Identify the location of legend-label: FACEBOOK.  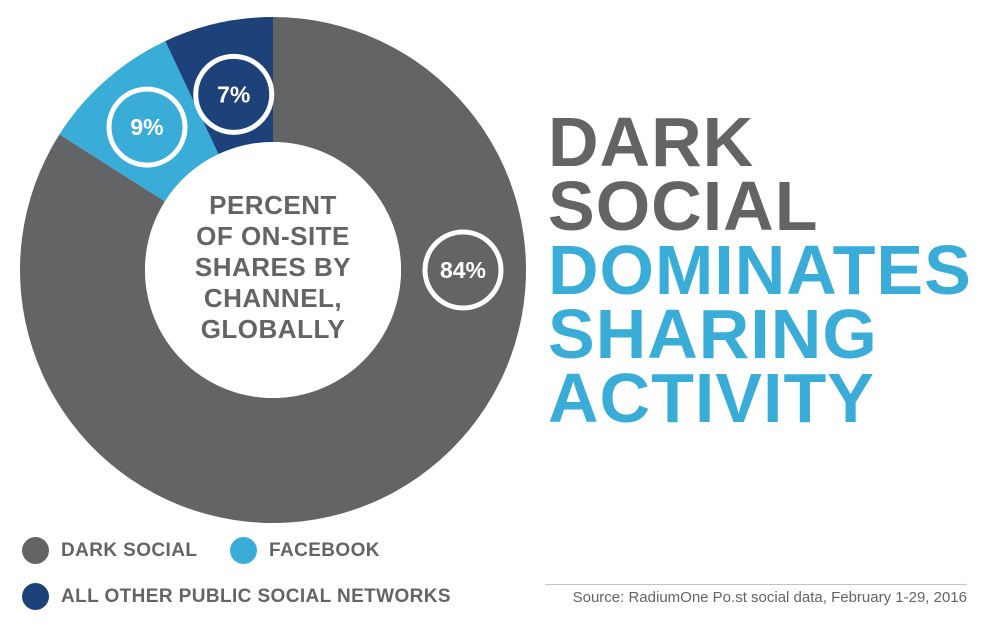
(324, 550).